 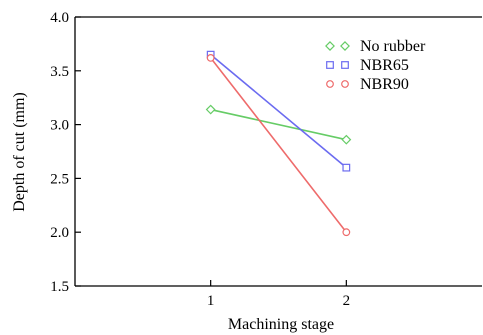 What do you see at coordinates (19, 152) in the screenshot?
I see `y-axis-label: Depth of cut (mm)` at bounding box center [19, 152].